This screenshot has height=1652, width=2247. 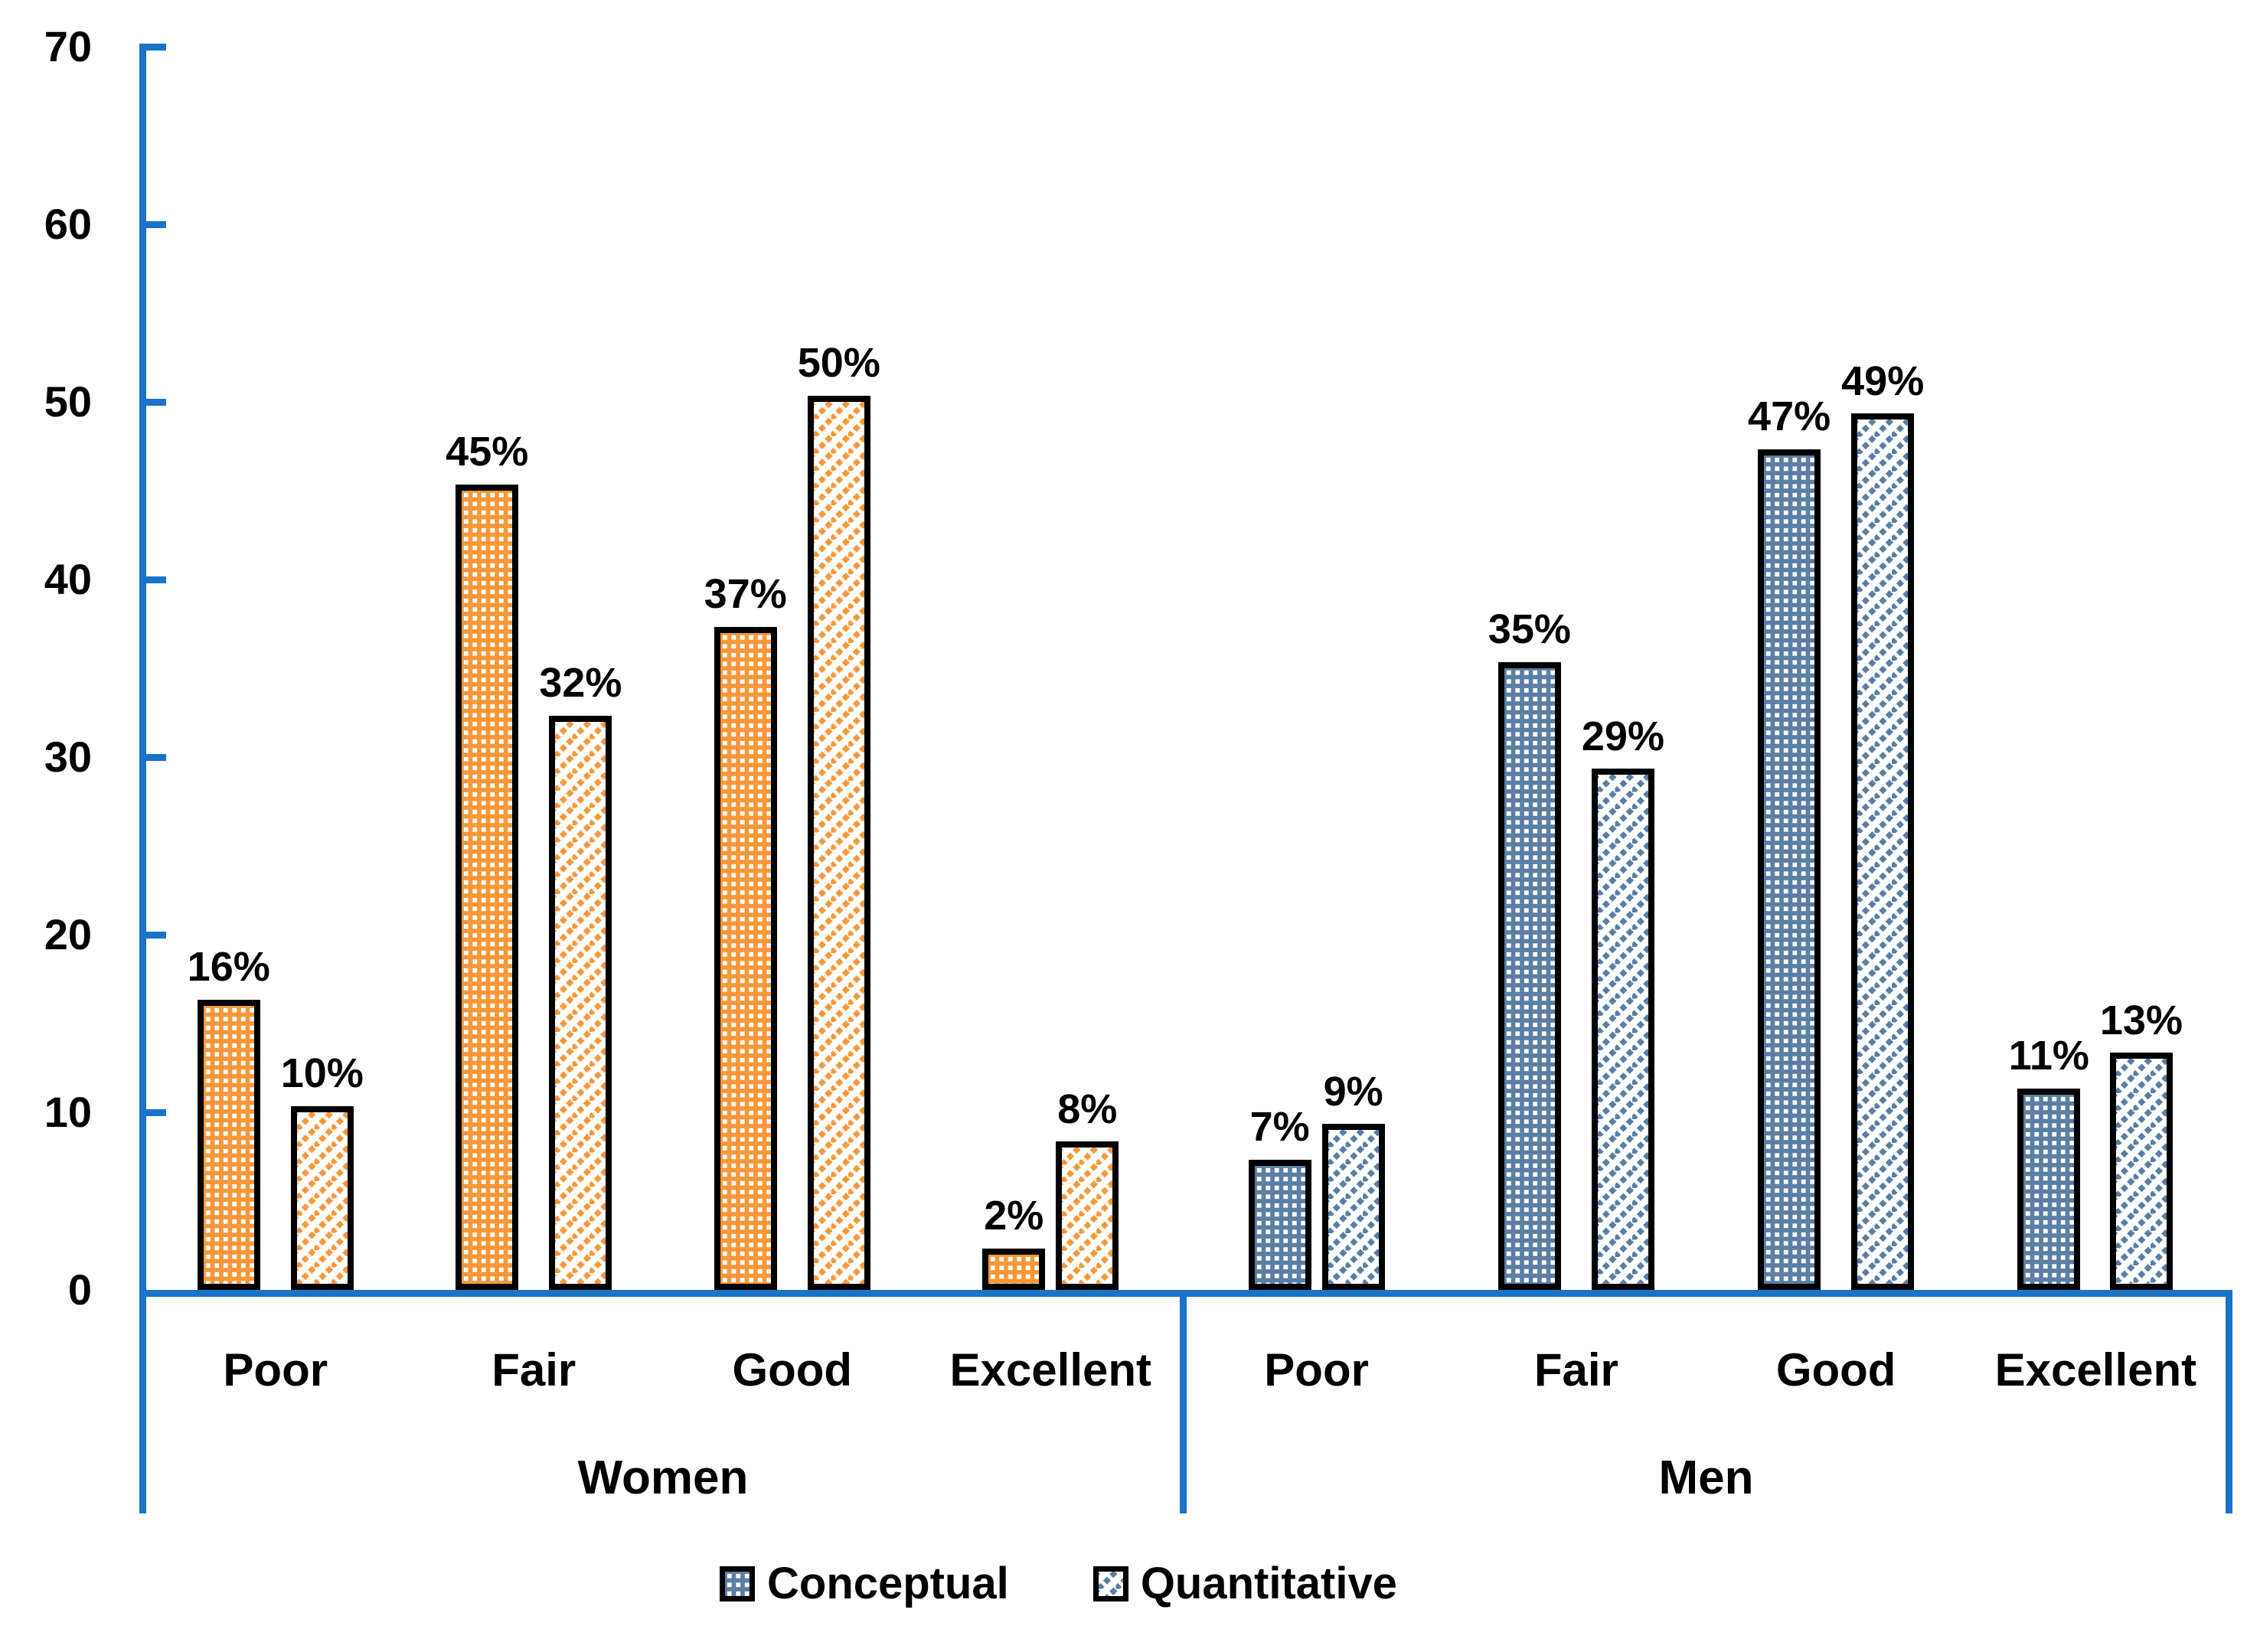 I want to click on bar-value-label: 45%, so click(x=487, y=452).